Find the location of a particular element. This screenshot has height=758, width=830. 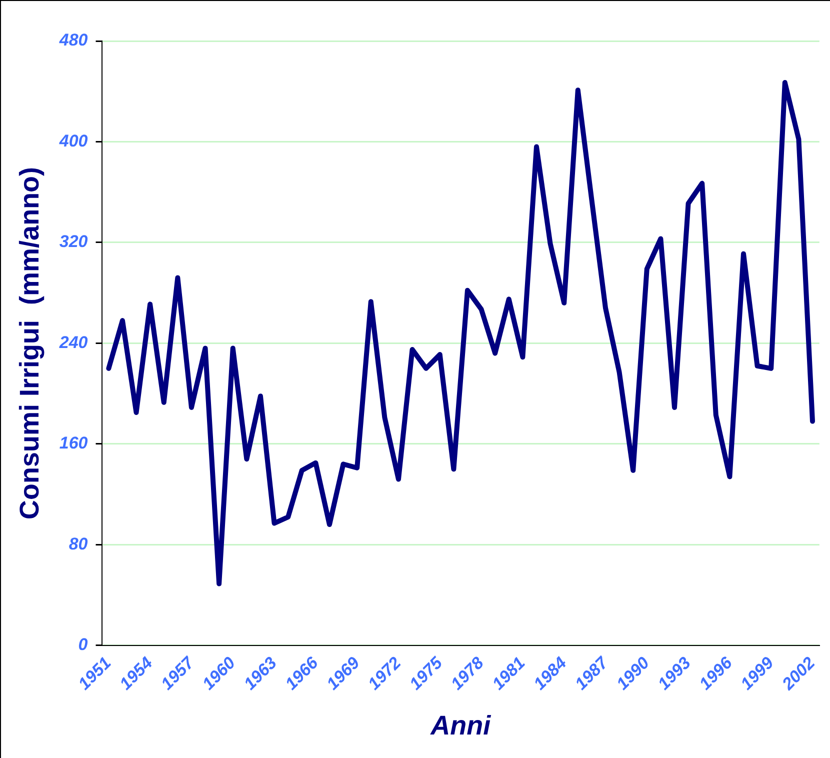

y-tick-label: 160 is located at coordinates (73, 443).